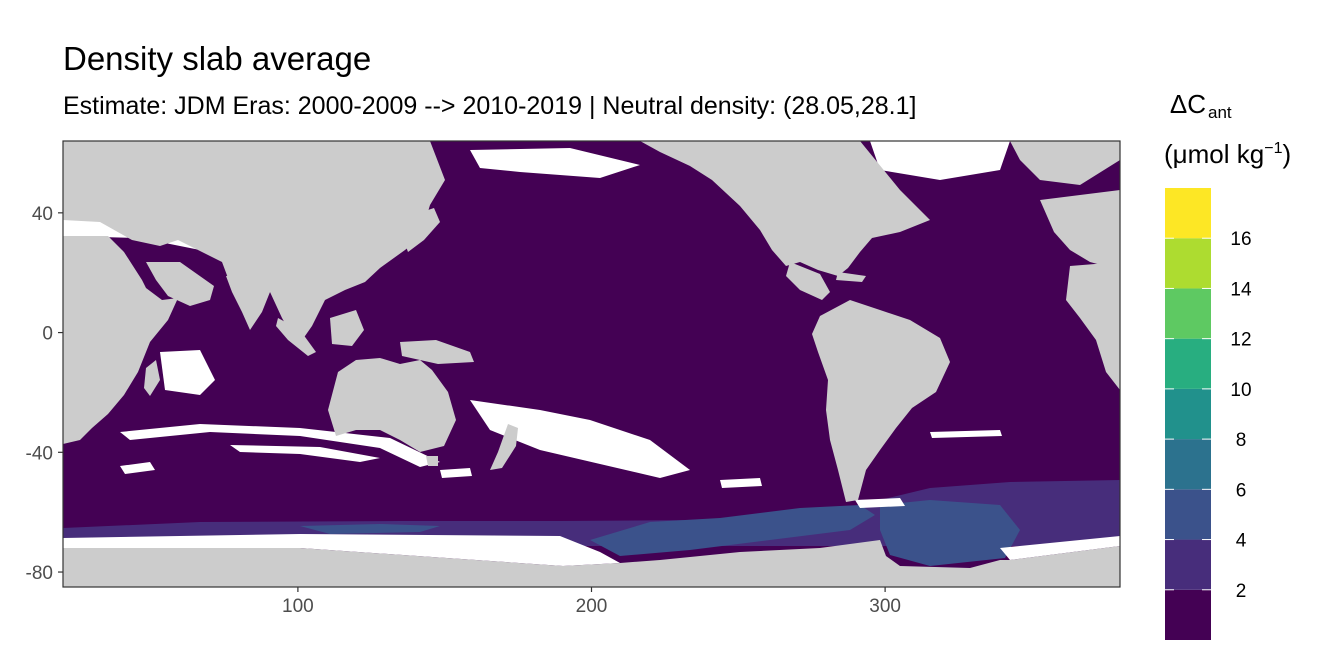 The width and height of the screenshot is (1344, 672). What do you see at coordinates (42, 214) in the screenshot?
I see `y-tick-label: 40` at bounding box center [42, 214].